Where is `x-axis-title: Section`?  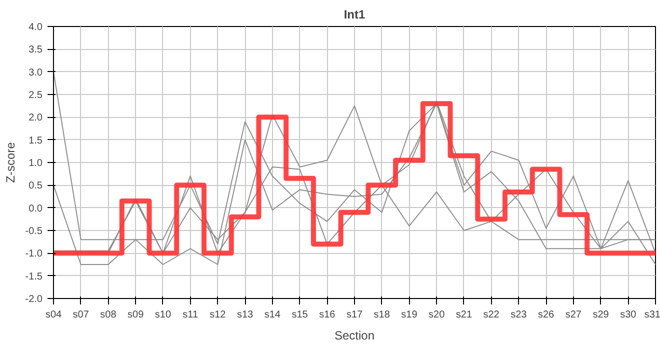 x-axis-title: Section is located at coordinates (354, 335).